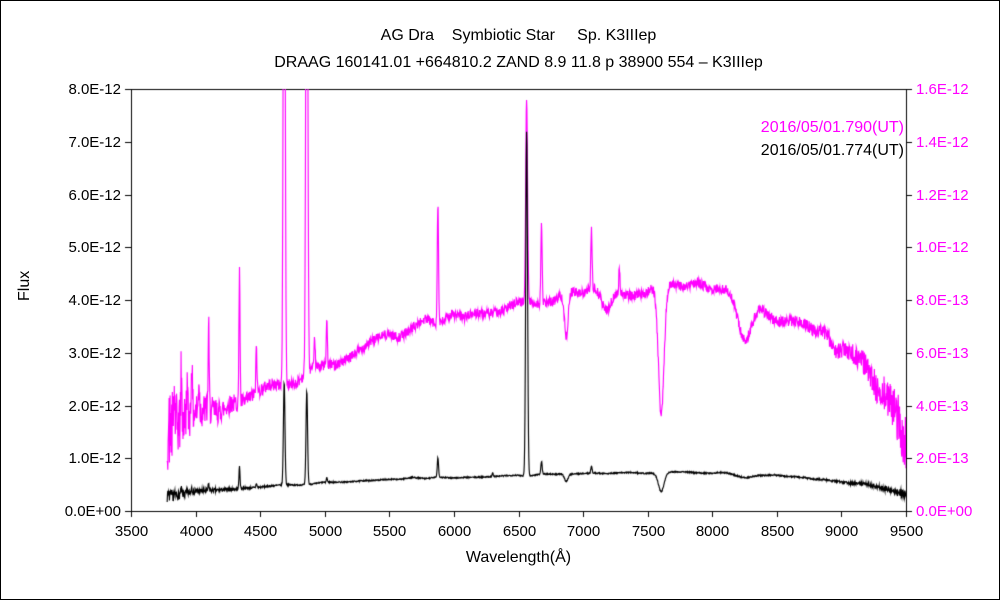 This screenshot has height=600, width=1000. Describe the element at coordinates (648, 531) in the screenshot. I see `tick-label: 7500` at that location.